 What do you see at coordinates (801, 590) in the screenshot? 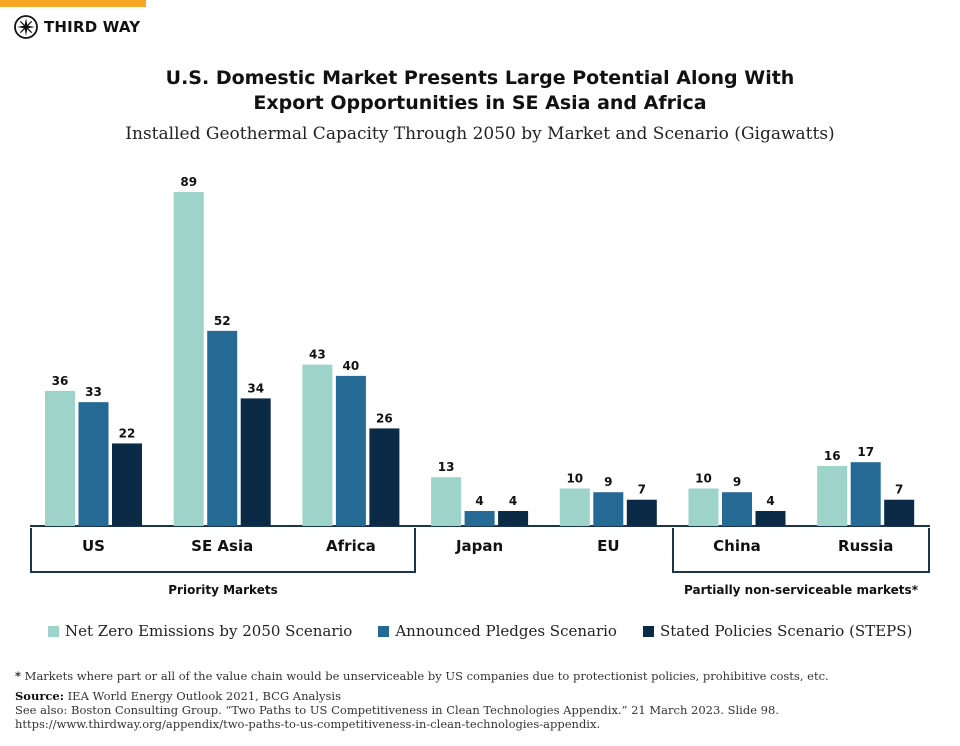
I see `group-label-partially-non-serviceable: Partially non-serviceable markets*` at bounding box center [801, 590].